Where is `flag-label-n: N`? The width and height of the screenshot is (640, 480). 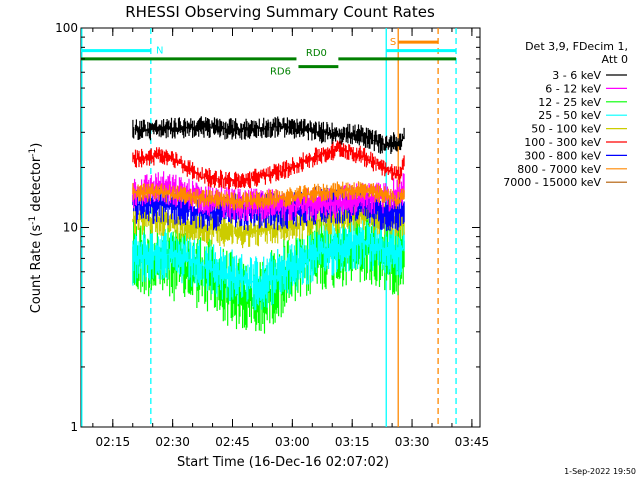
flag-label-n: N is located at coordinates (159, 51).